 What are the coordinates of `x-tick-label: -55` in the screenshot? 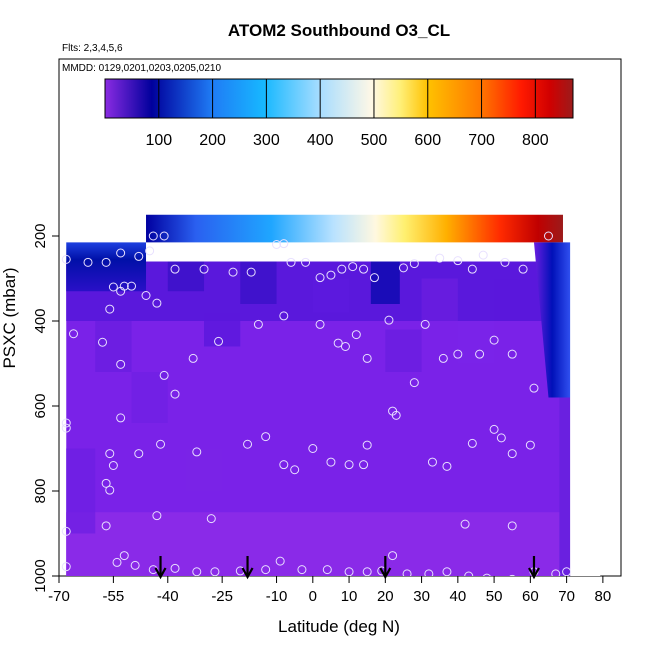 It's located at (114, 596).